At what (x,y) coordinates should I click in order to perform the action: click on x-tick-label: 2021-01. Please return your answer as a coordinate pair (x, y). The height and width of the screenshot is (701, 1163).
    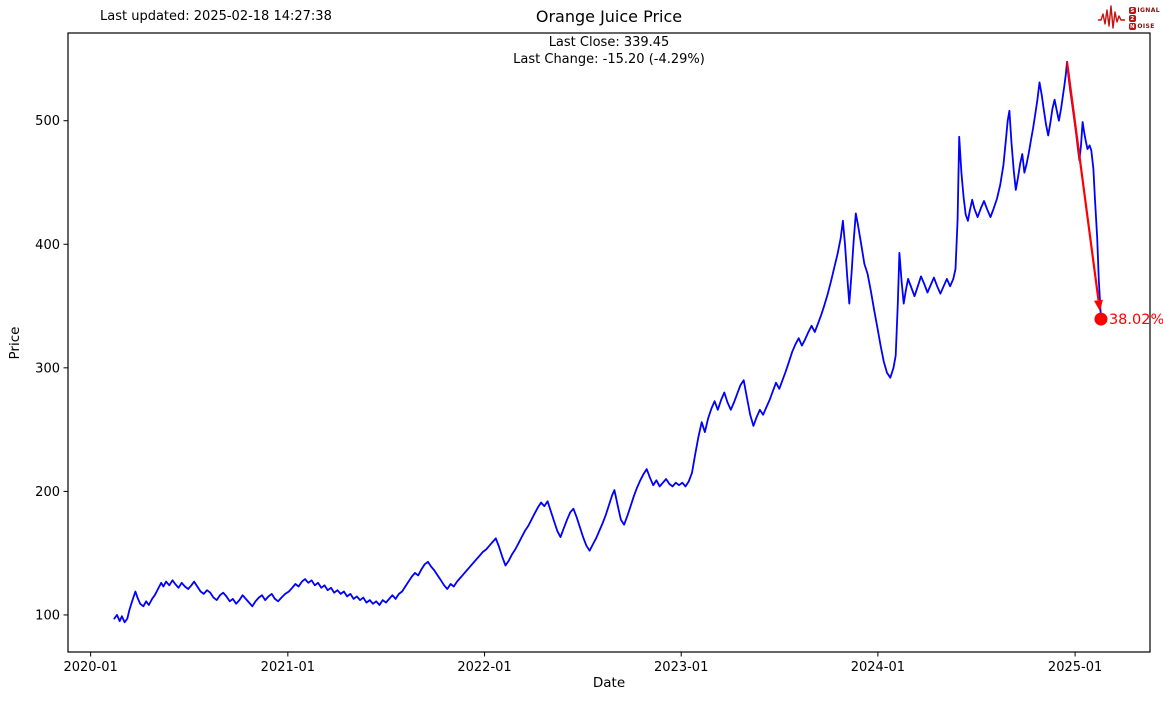
    Looking at the image, I should click on (288, 667).